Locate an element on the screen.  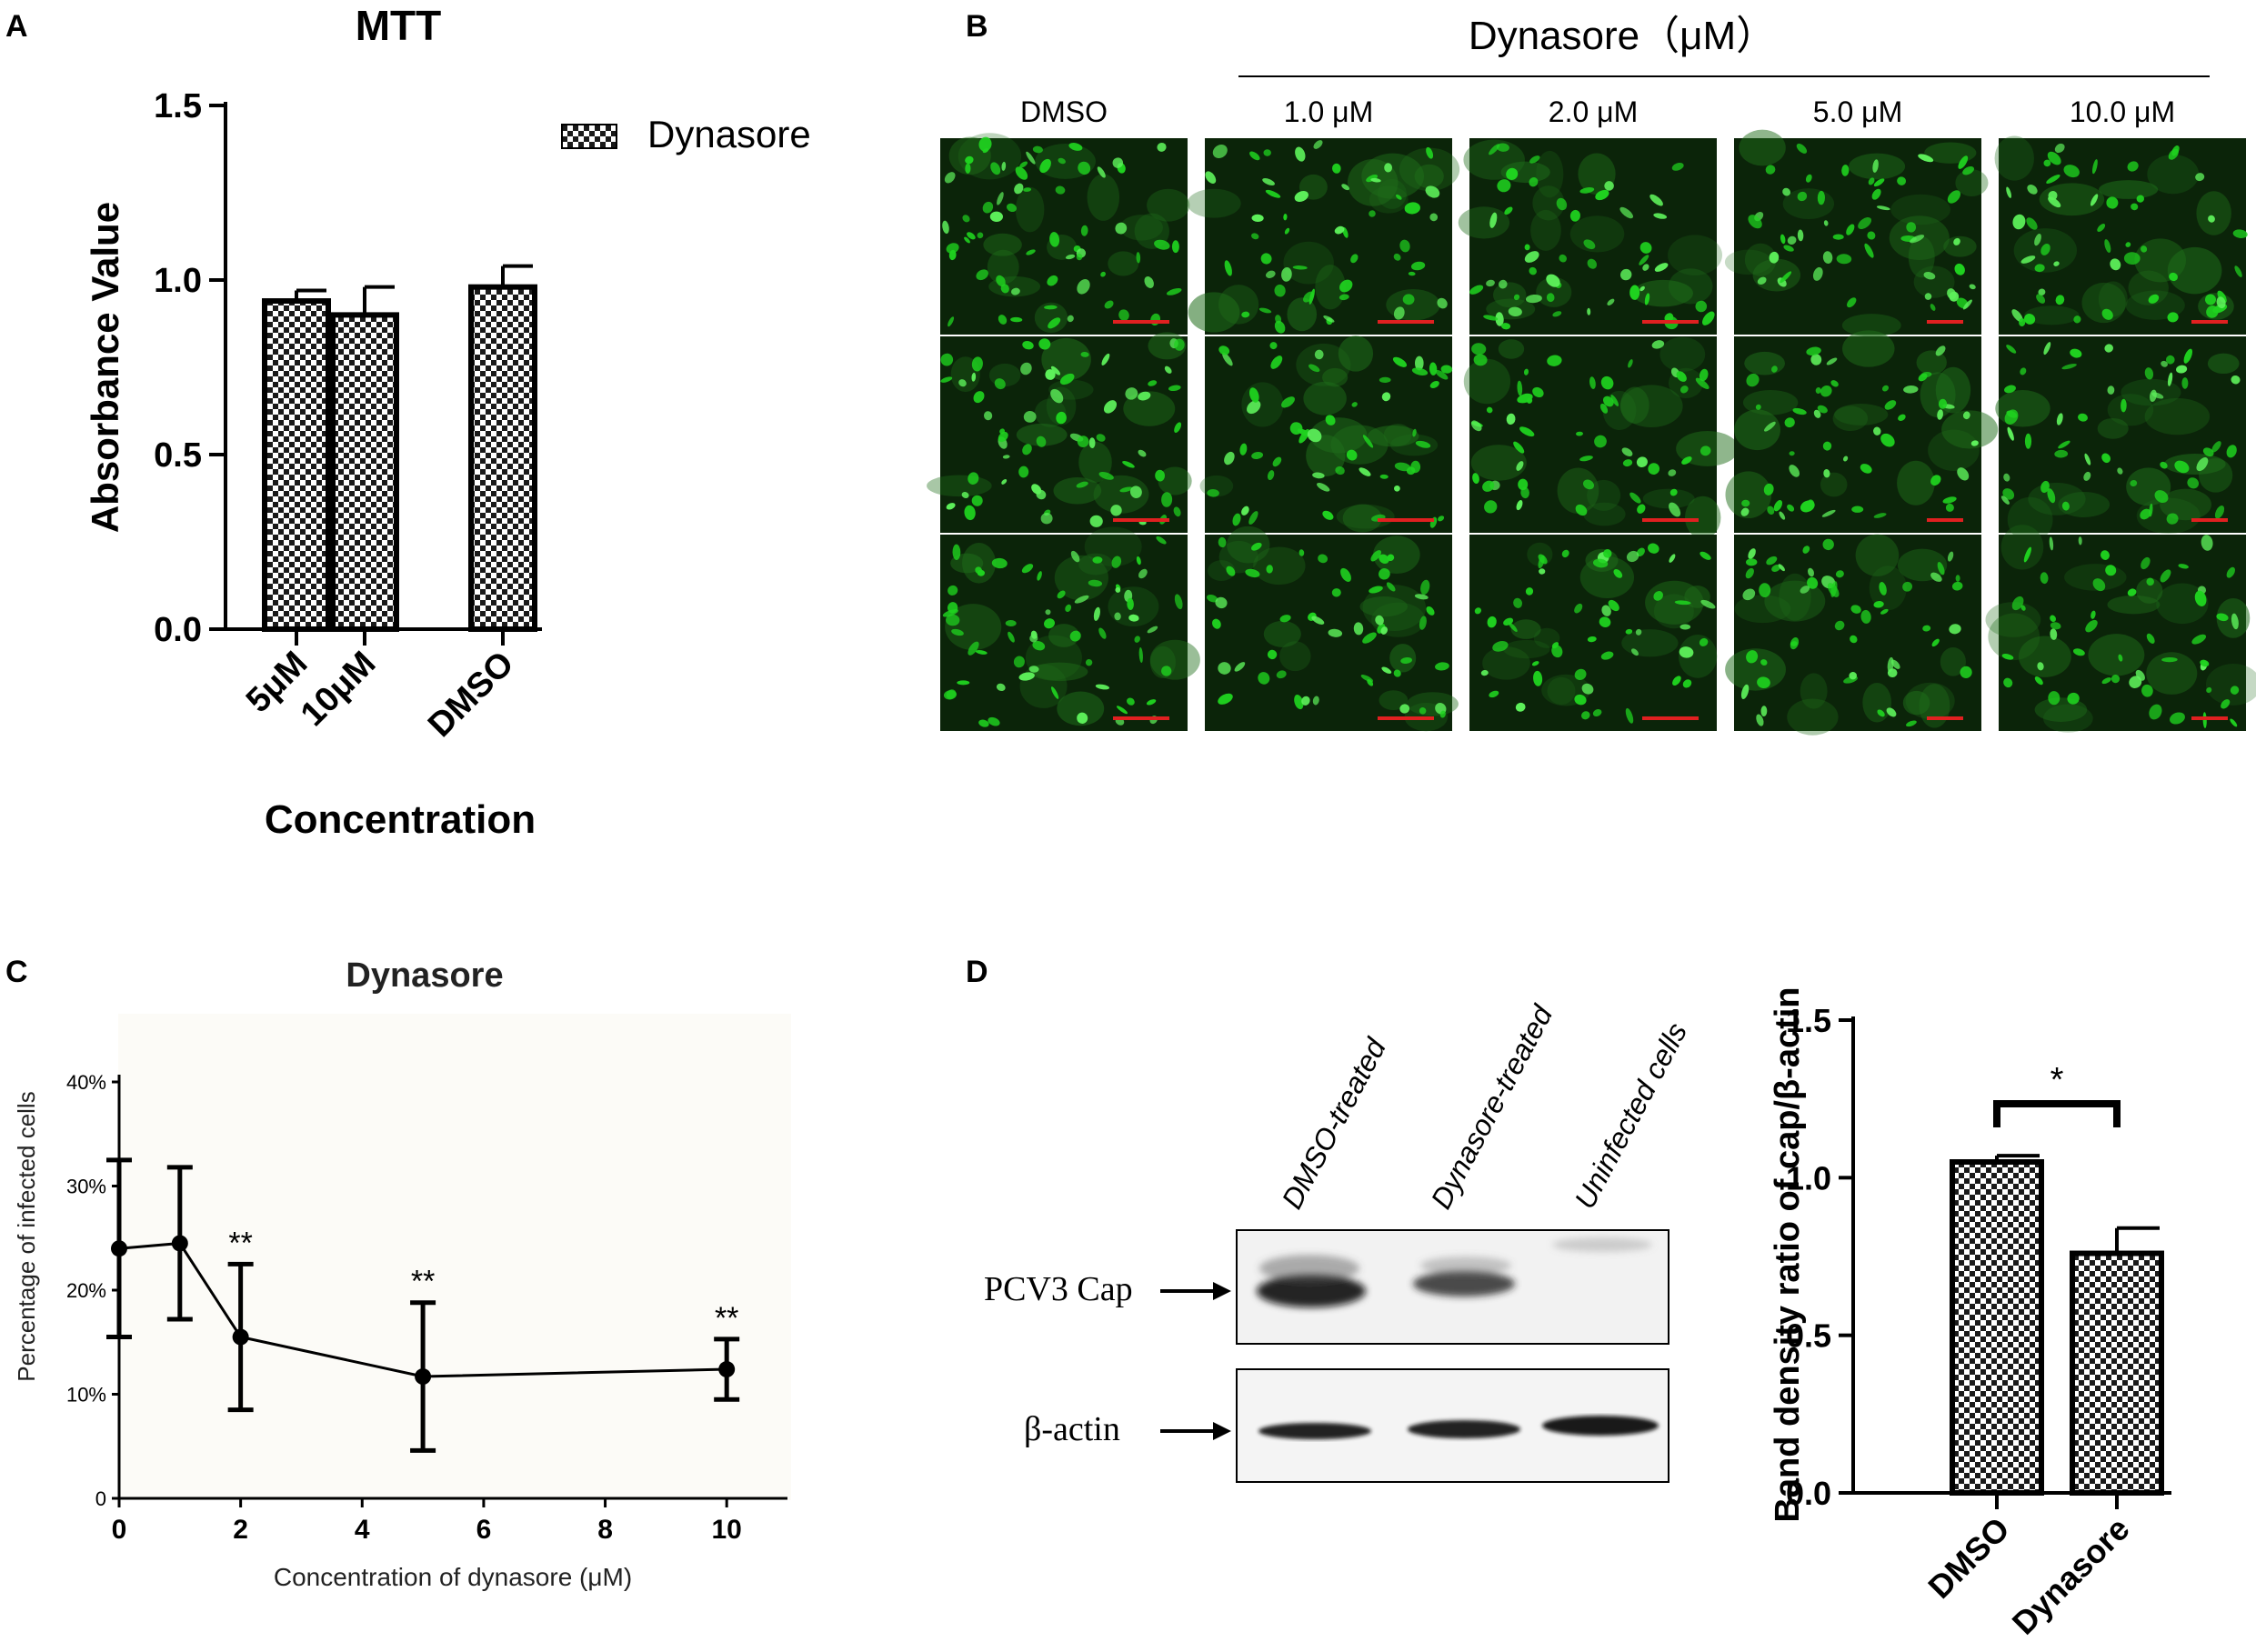
d-ytick-label: 0.5 is located at coordinates (1808, 1336).